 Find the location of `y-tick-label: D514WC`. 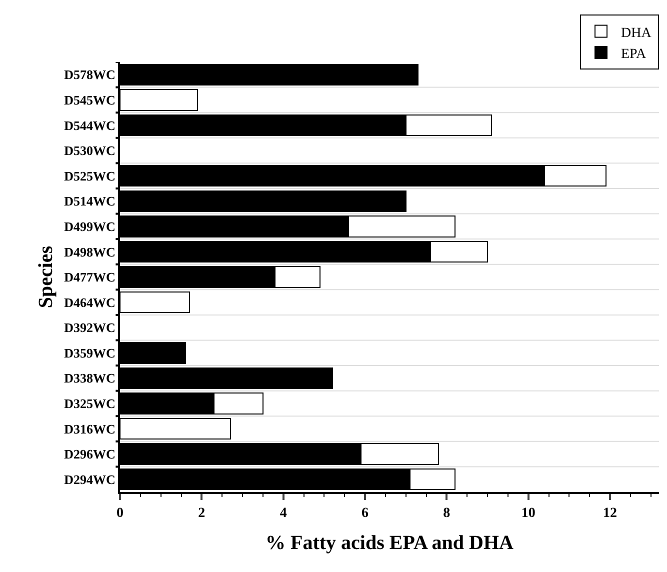

y-tick-label: D514WC is located at coordinates (90, 201).